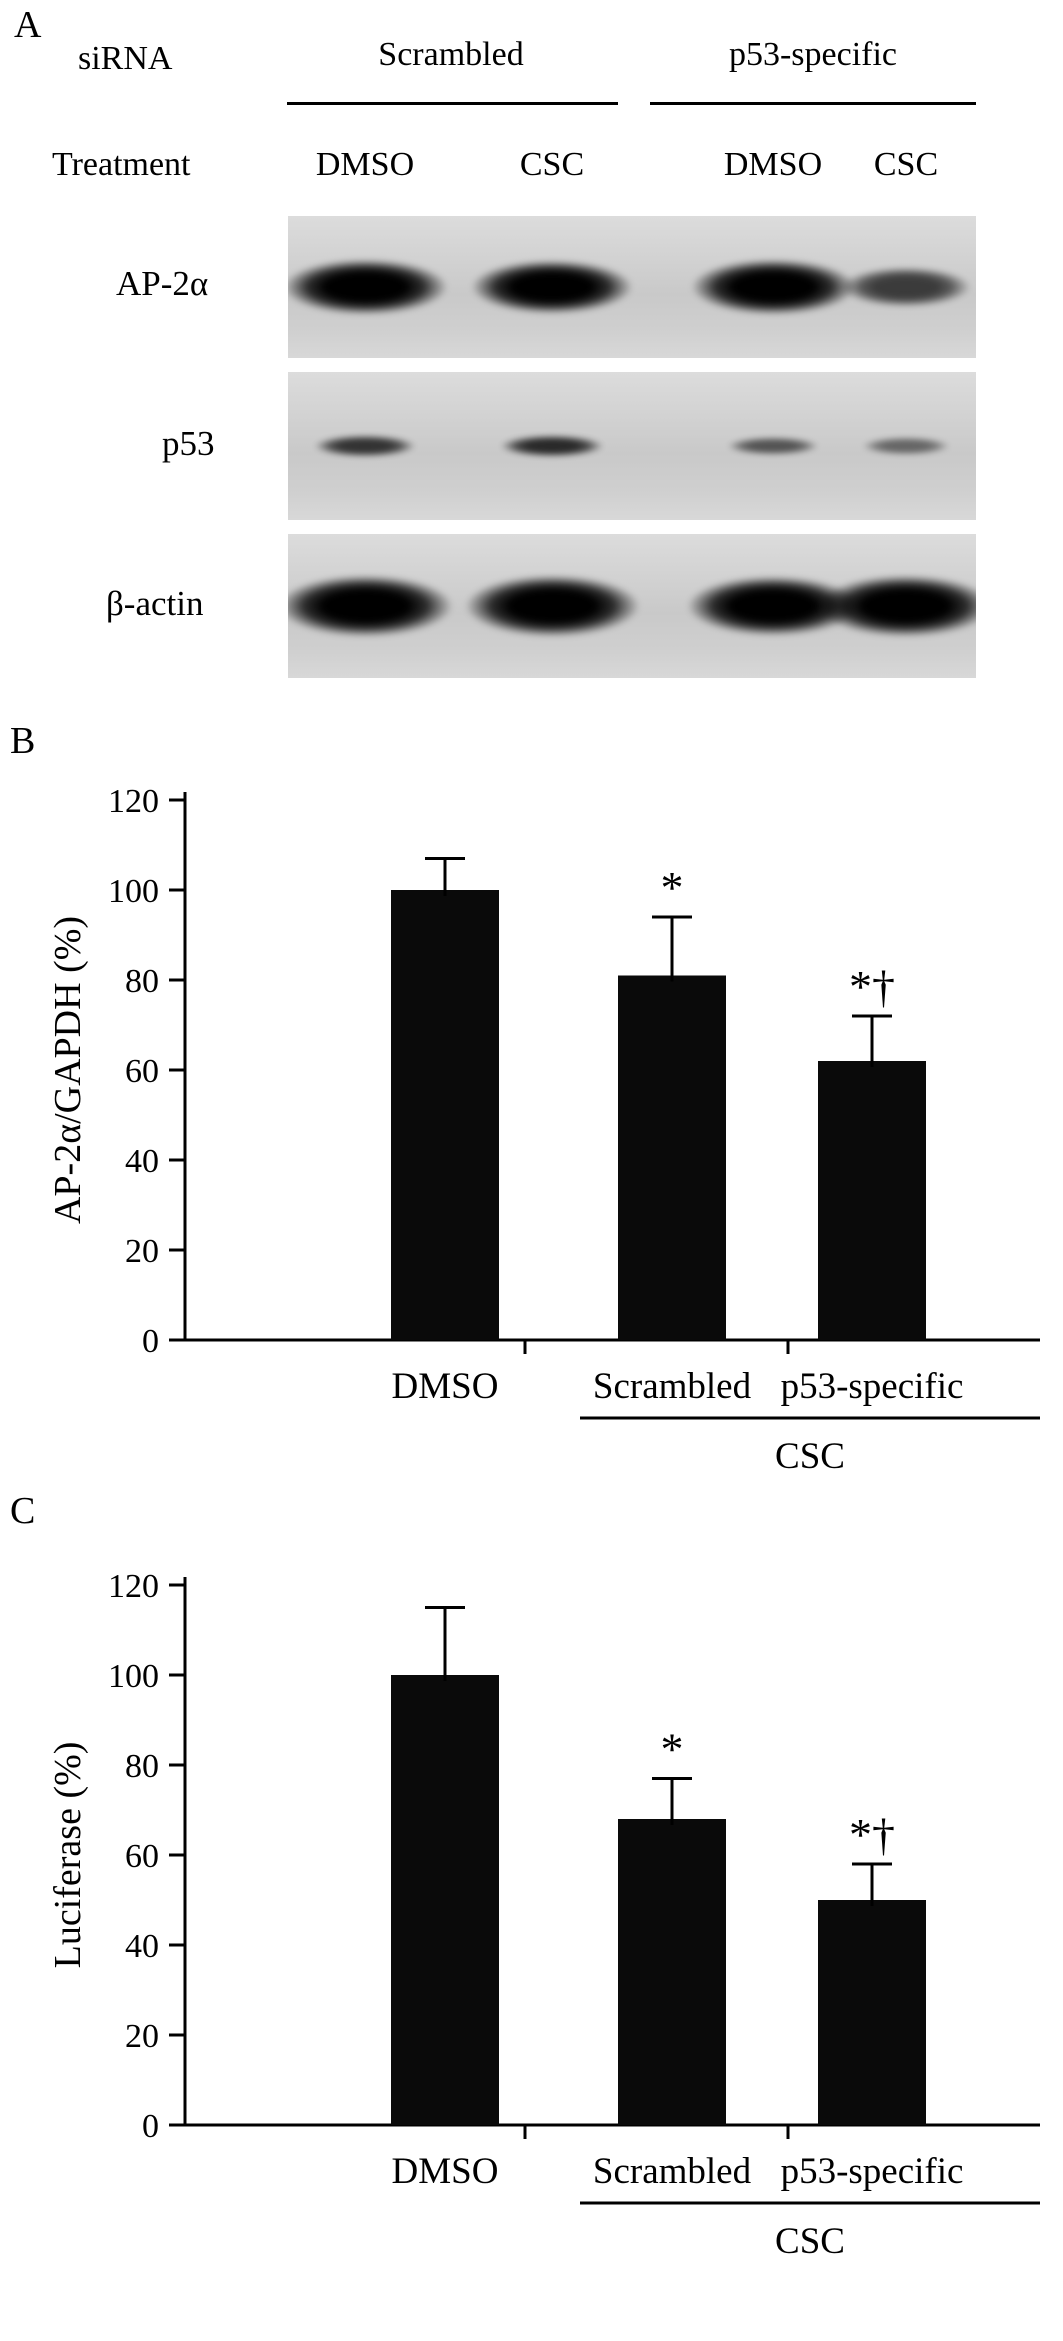  Describe the element at coordinates (155, 603) in the screenshot. I see `blot-label-beta-actin: β-actin` at that location.